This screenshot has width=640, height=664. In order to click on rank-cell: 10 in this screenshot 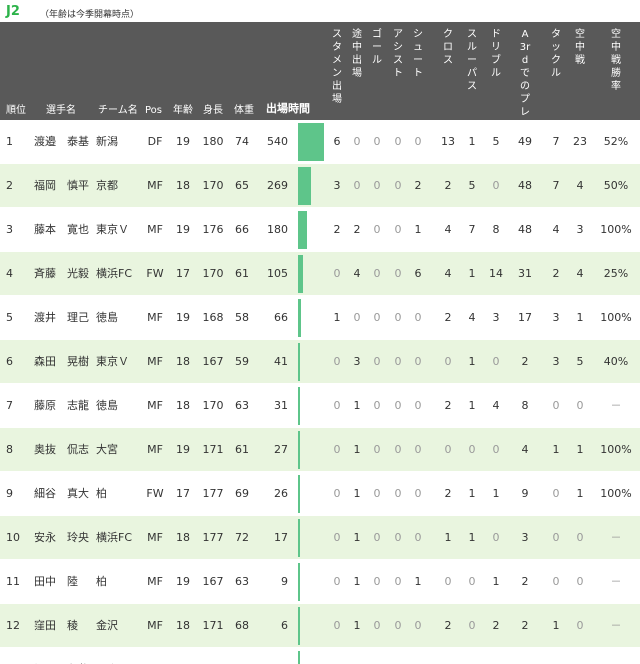, I will do `click(13, 537)`.